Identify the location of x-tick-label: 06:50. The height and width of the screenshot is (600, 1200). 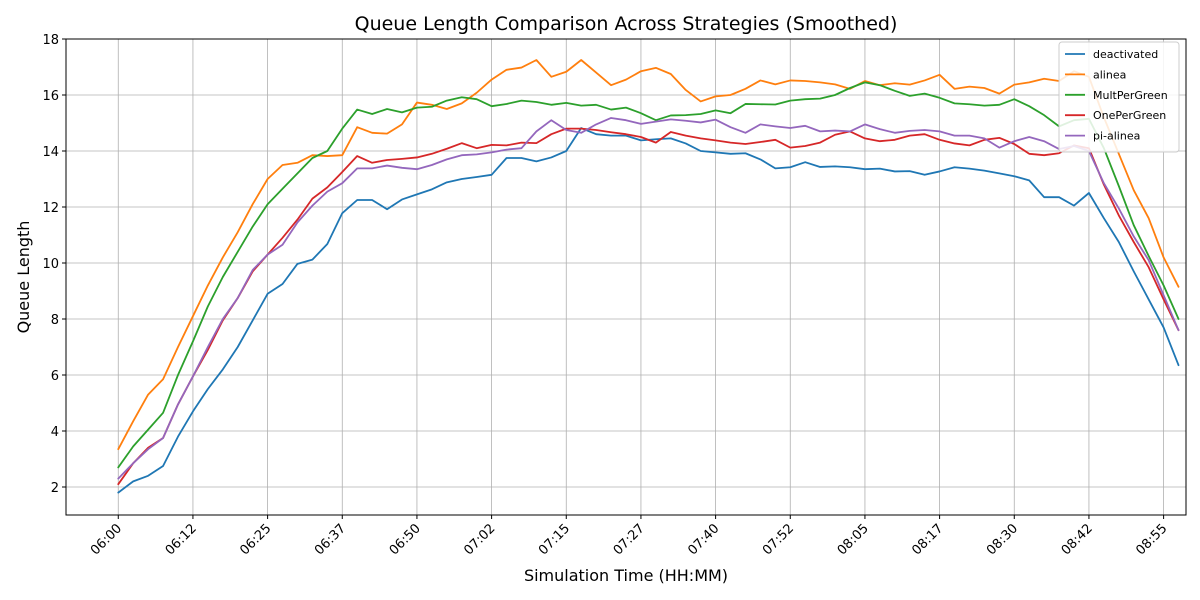
(405, 539).